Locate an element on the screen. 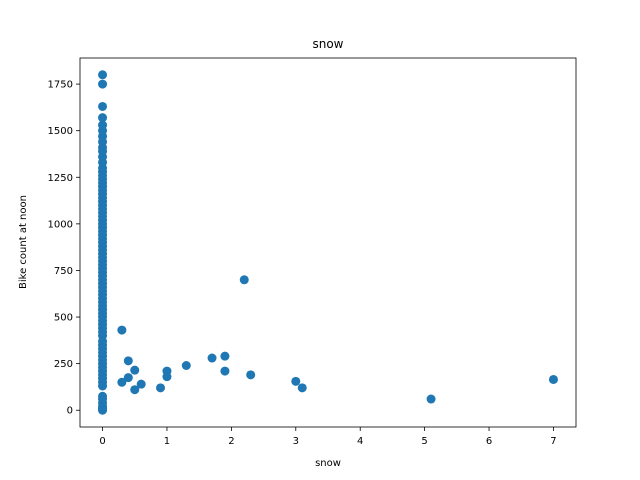 The height and width of the screenshot is (480, 640). x-tick-label: 3 is located at coordinates (296, 441).